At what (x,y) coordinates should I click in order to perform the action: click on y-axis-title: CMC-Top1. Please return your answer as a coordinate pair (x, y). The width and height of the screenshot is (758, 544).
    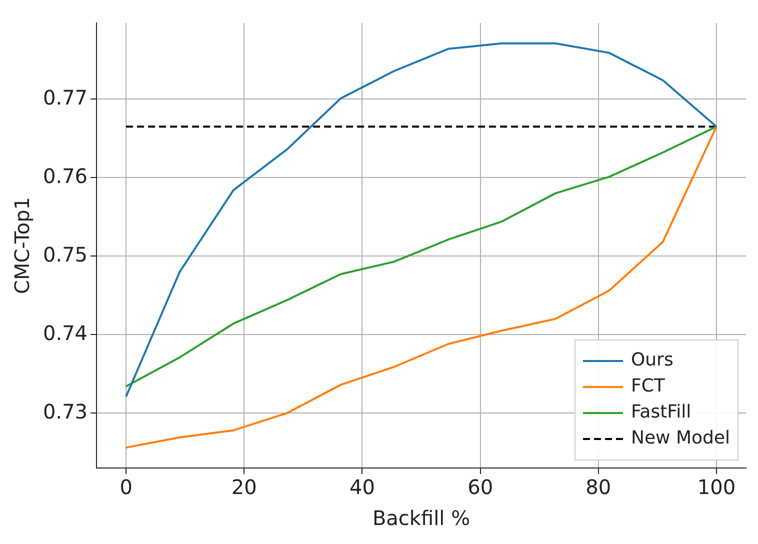
    Looking at the image, I should click on (22, 245).